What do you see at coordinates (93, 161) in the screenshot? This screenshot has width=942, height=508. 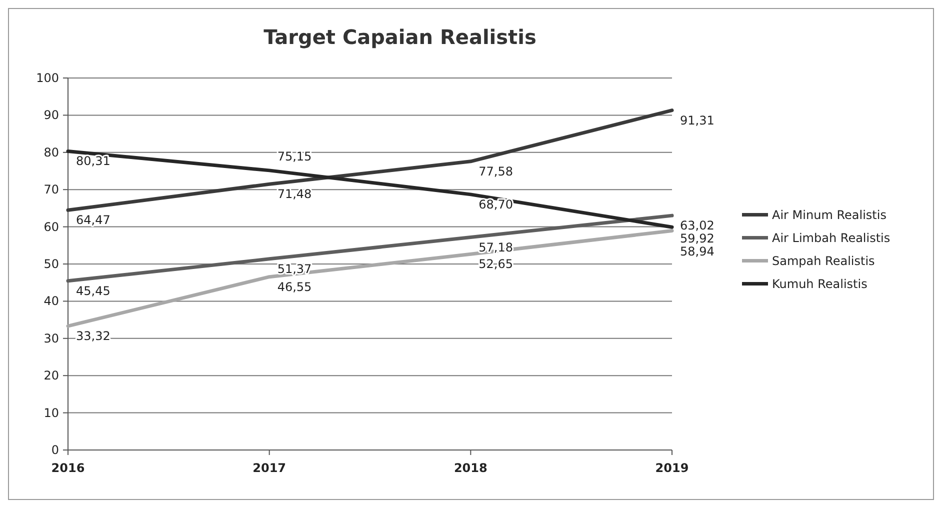 I see `data-label: 80,31` at bounding box center [93, 161].